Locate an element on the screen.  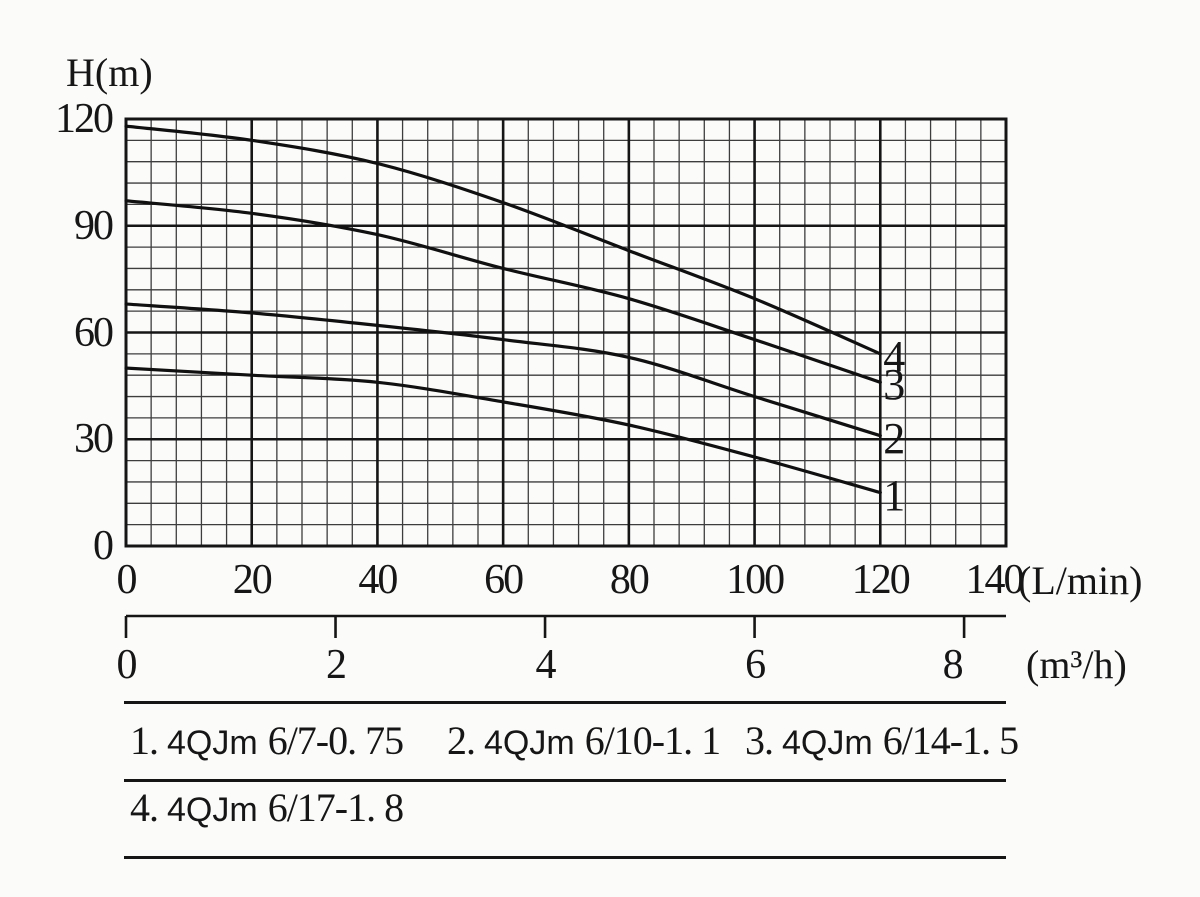
x-tick-label-lmin-140: 140 is located at coordinates (995, 580).